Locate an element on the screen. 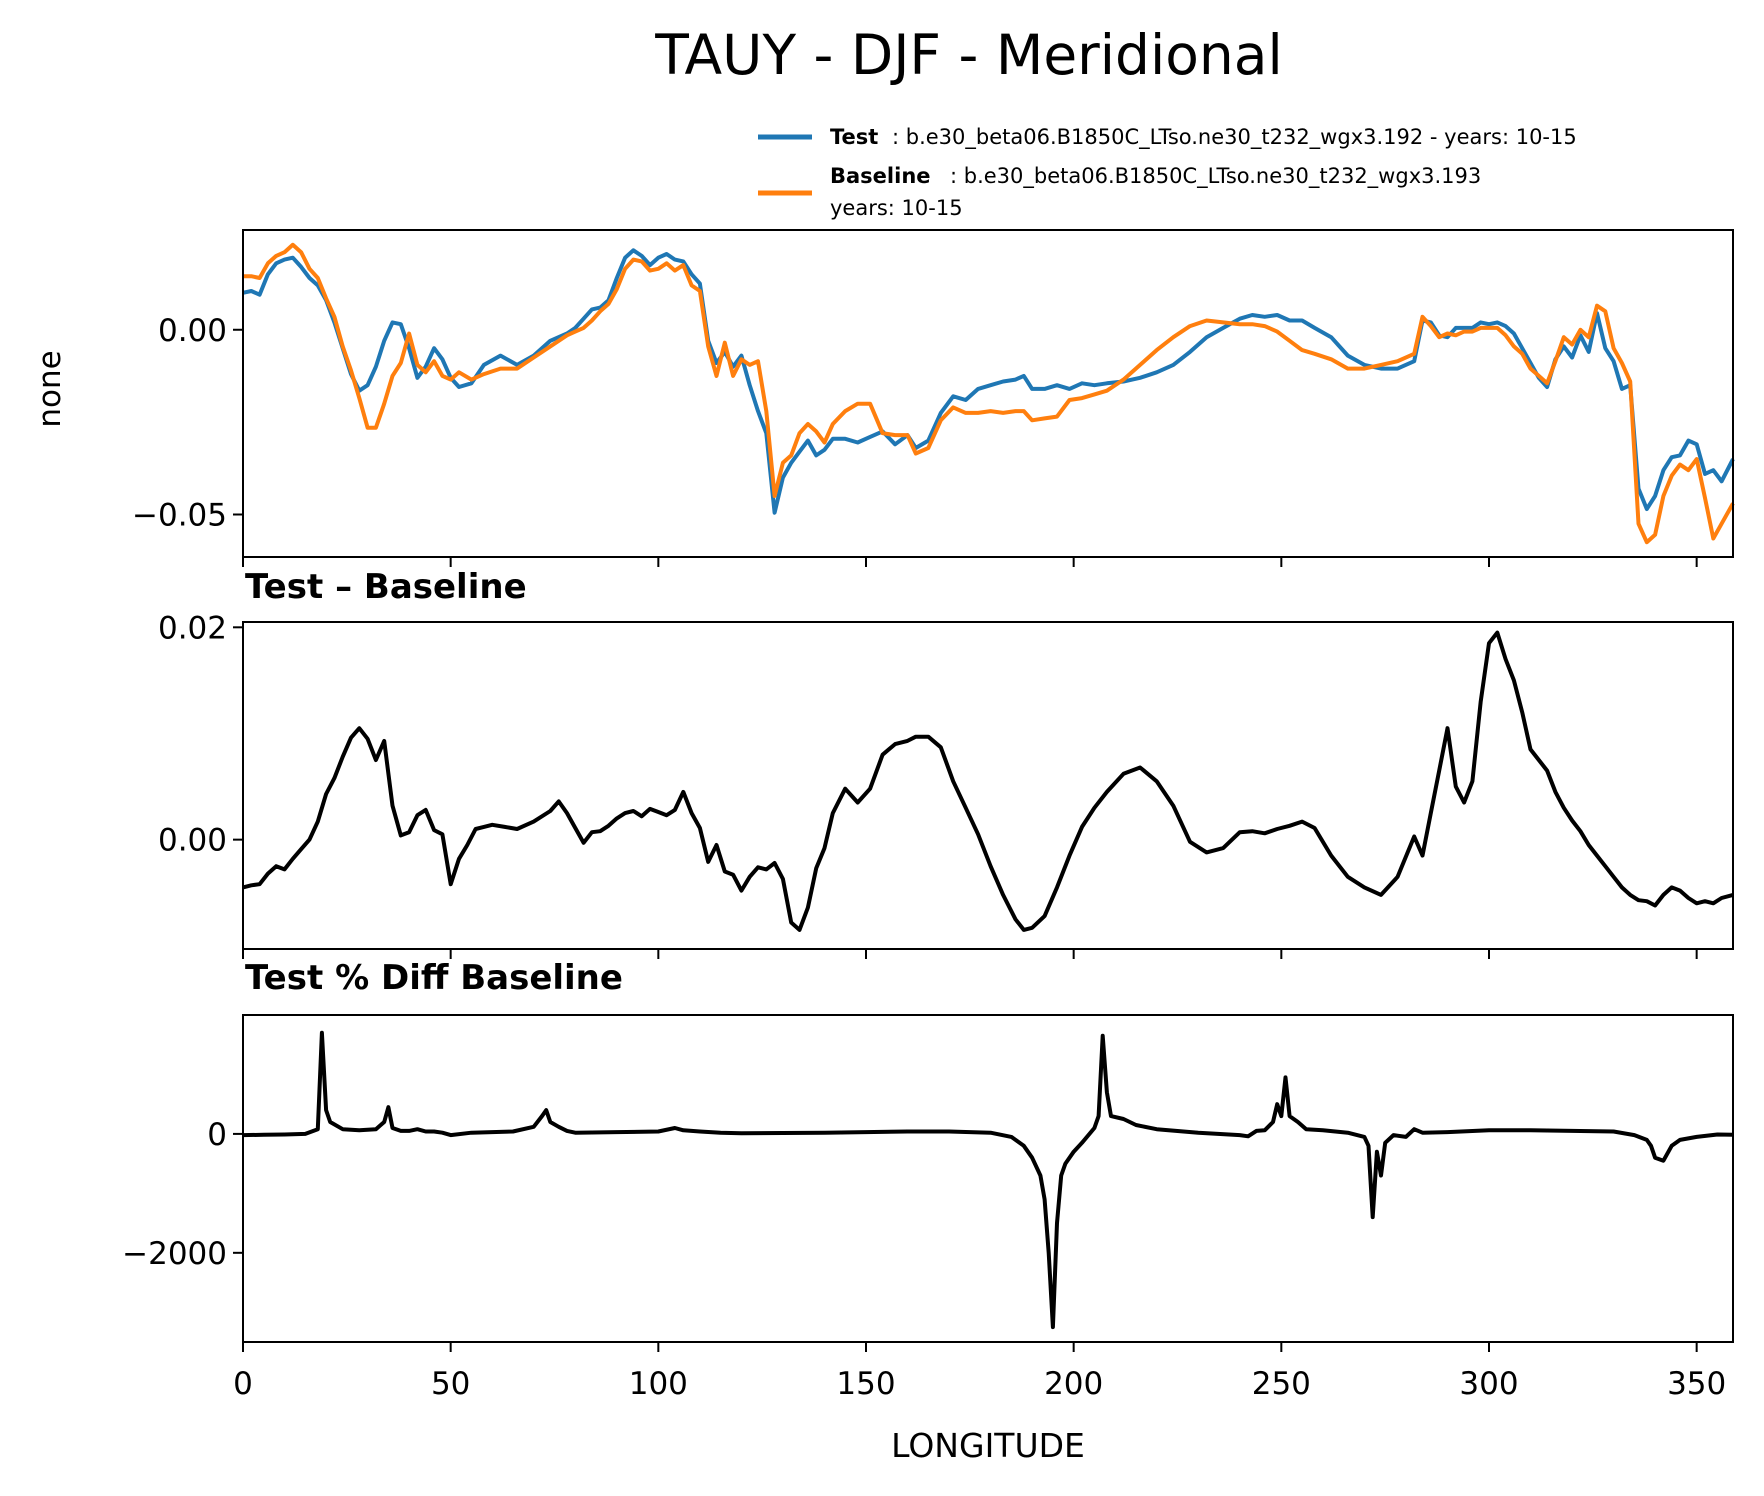  x-tick-label-0: 0 is located at coordinates (243, 1384).